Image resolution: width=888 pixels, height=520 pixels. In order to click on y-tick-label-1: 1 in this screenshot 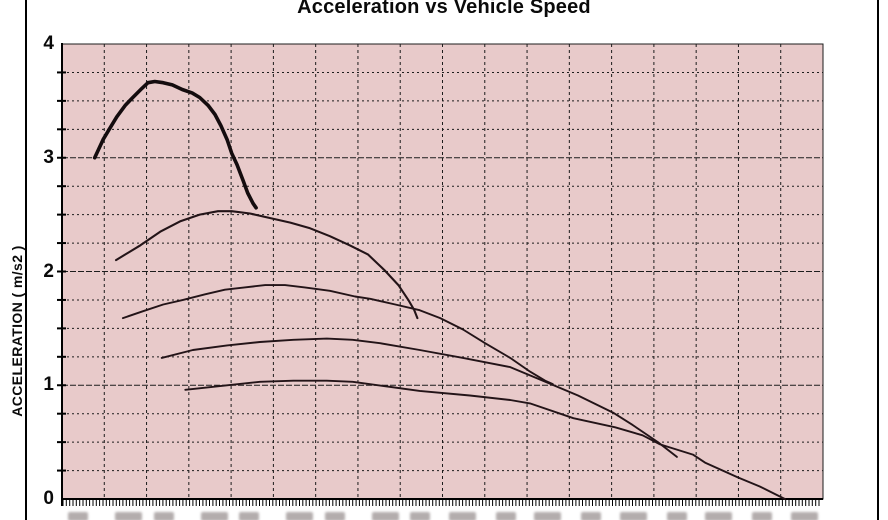, I will do `click(48, 385)`.